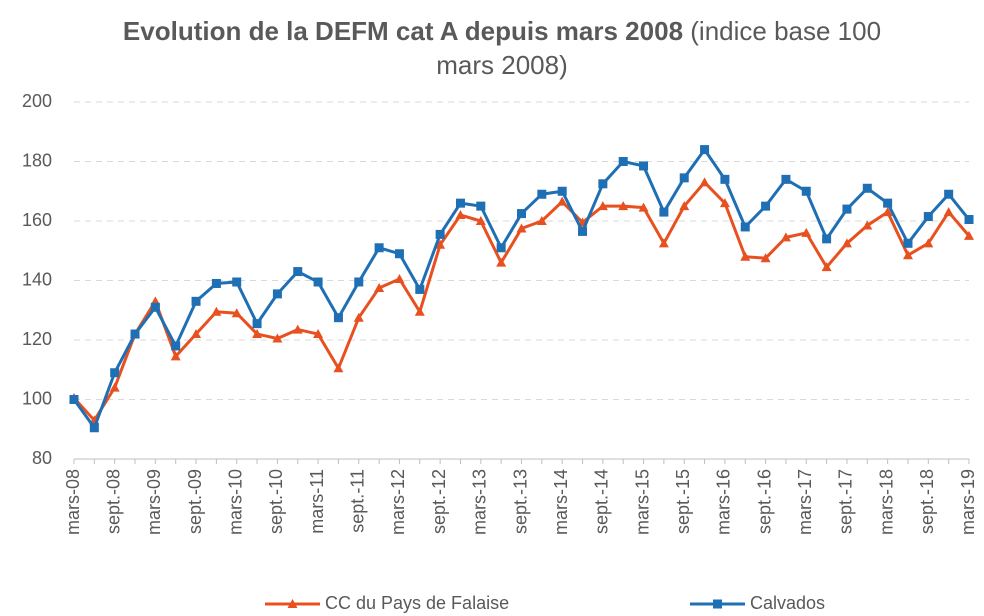 The height and width of the screenshot is (616, 984). Describe the element at coordinates (73, 502) in the screenshot. I see `x-tick-label: mars-08` at that location.